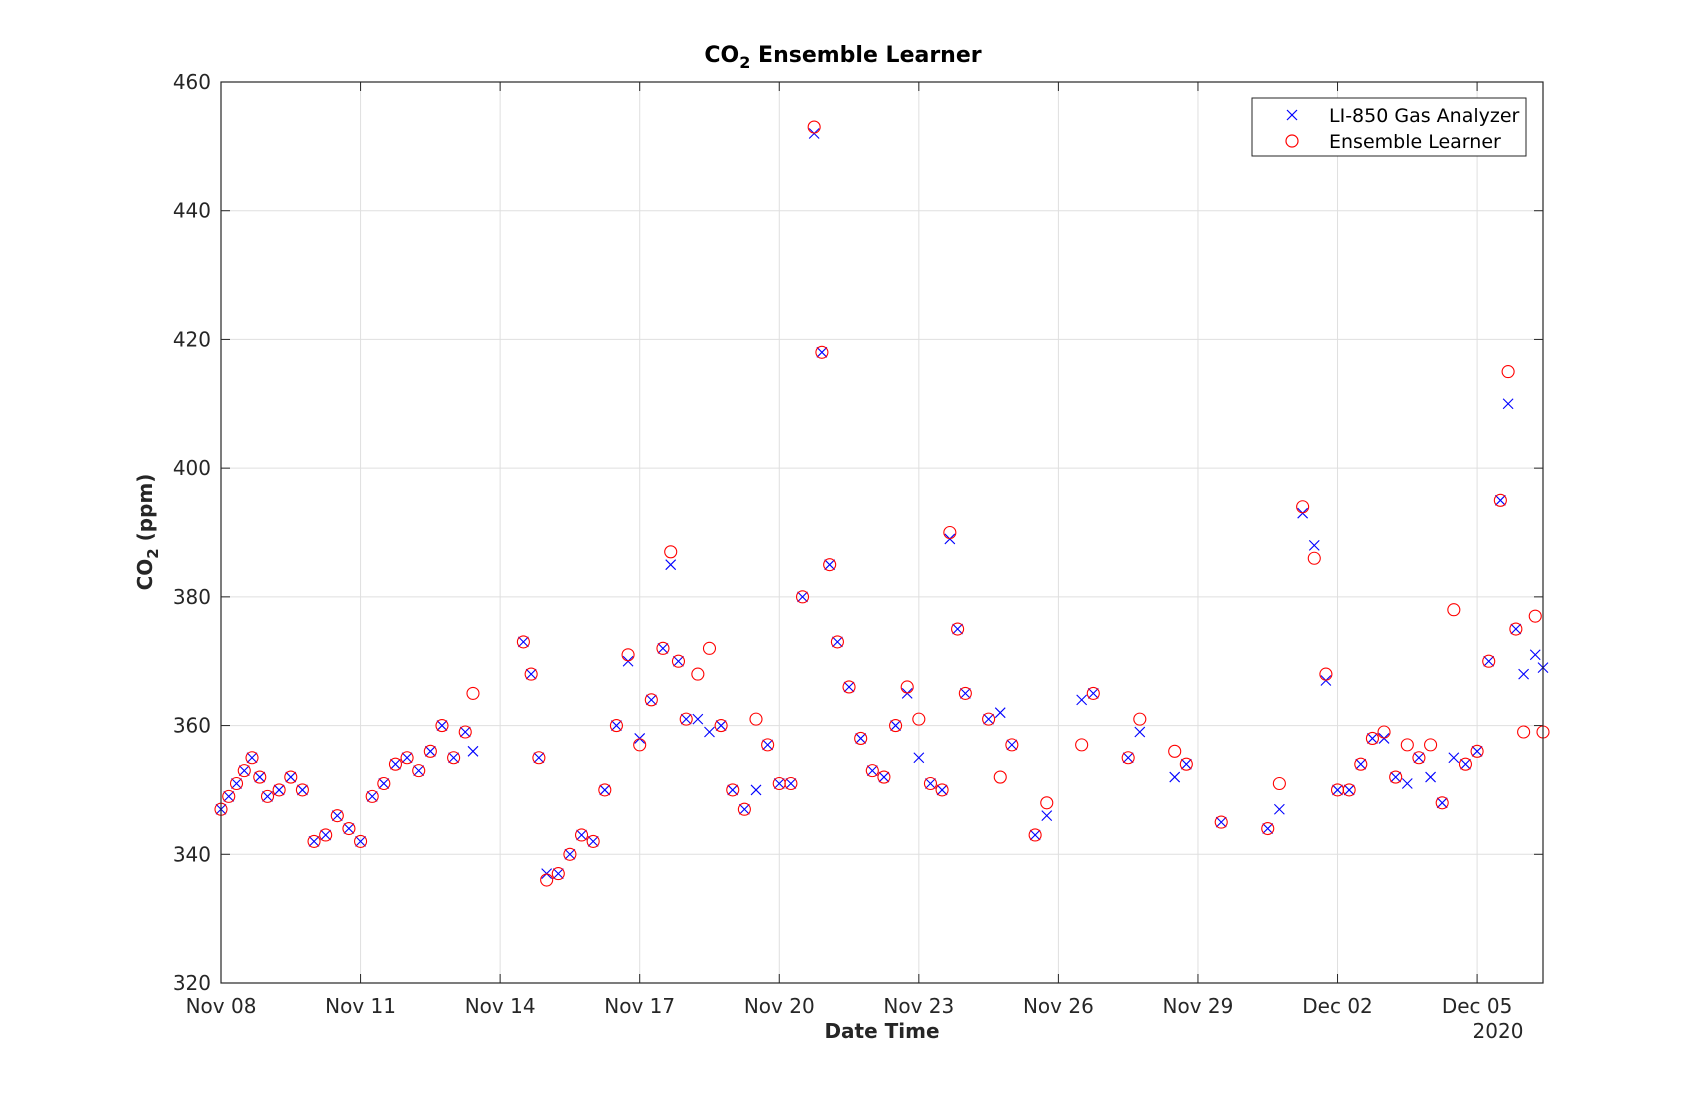 This screenshot has width=1688, height=1093. What do you see at coordinates (881, 1031) in the screenshot?
I see `x-axis-title: Date Time` at bounding box center [881, 1031].